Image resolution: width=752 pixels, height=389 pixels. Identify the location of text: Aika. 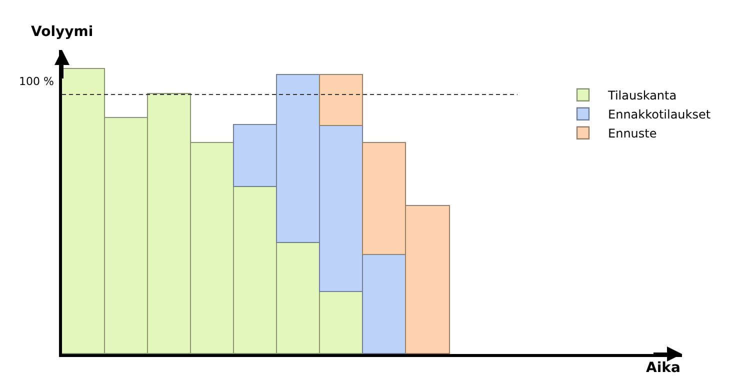
(663, 368).